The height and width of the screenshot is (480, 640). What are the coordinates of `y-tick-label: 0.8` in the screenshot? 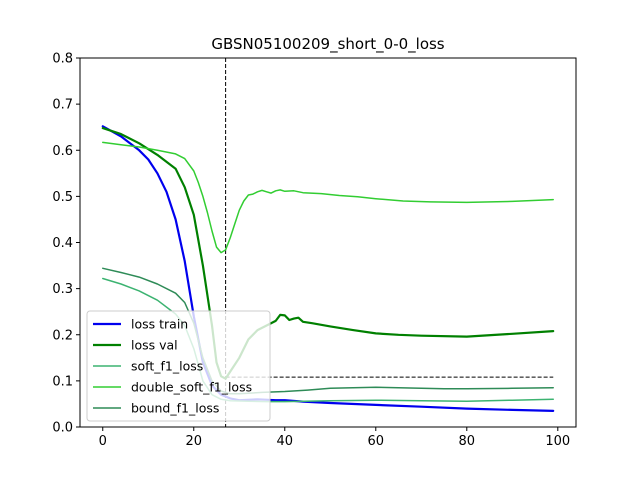 It's located at (62, 59).